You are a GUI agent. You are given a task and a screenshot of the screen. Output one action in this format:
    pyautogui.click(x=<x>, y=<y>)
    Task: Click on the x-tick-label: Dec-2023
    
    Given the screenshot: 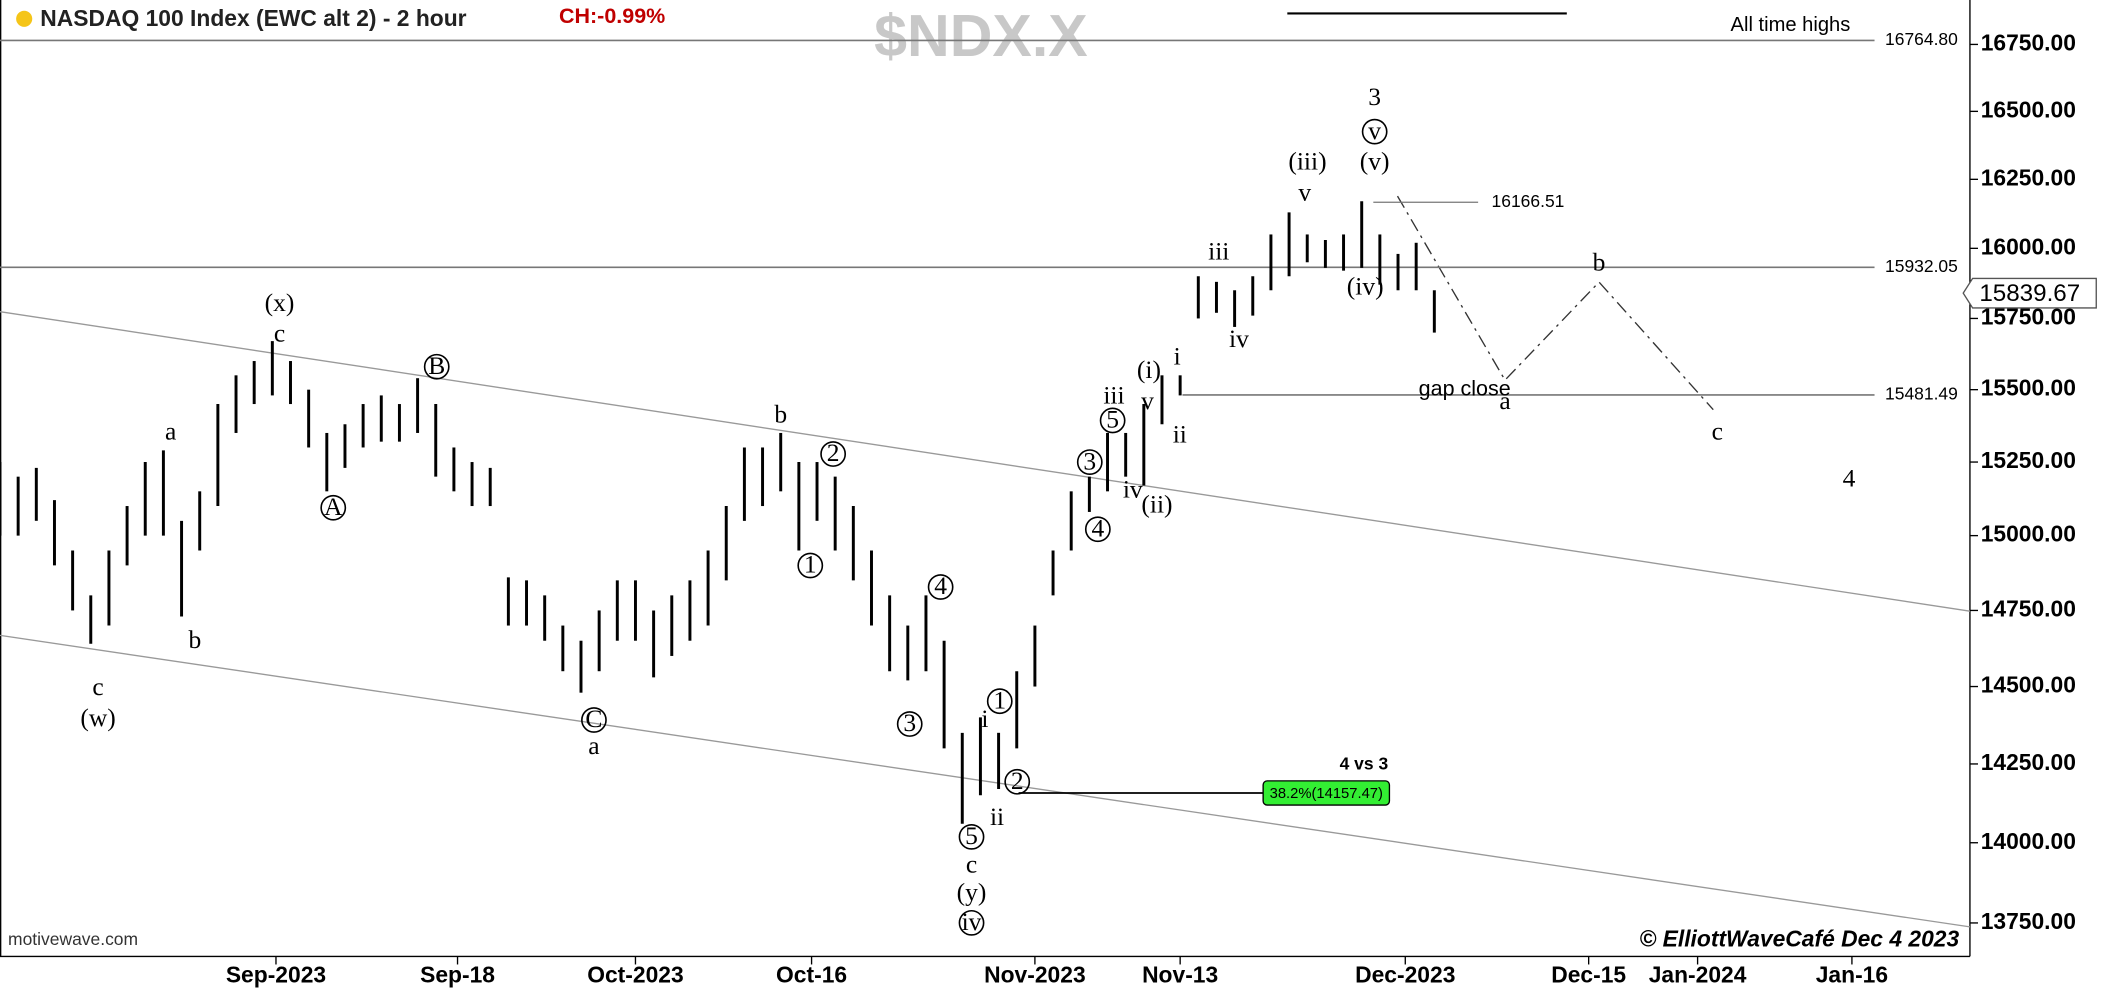 What is the action you would take?
    pyautogui.click(x=1405, y=975)
    